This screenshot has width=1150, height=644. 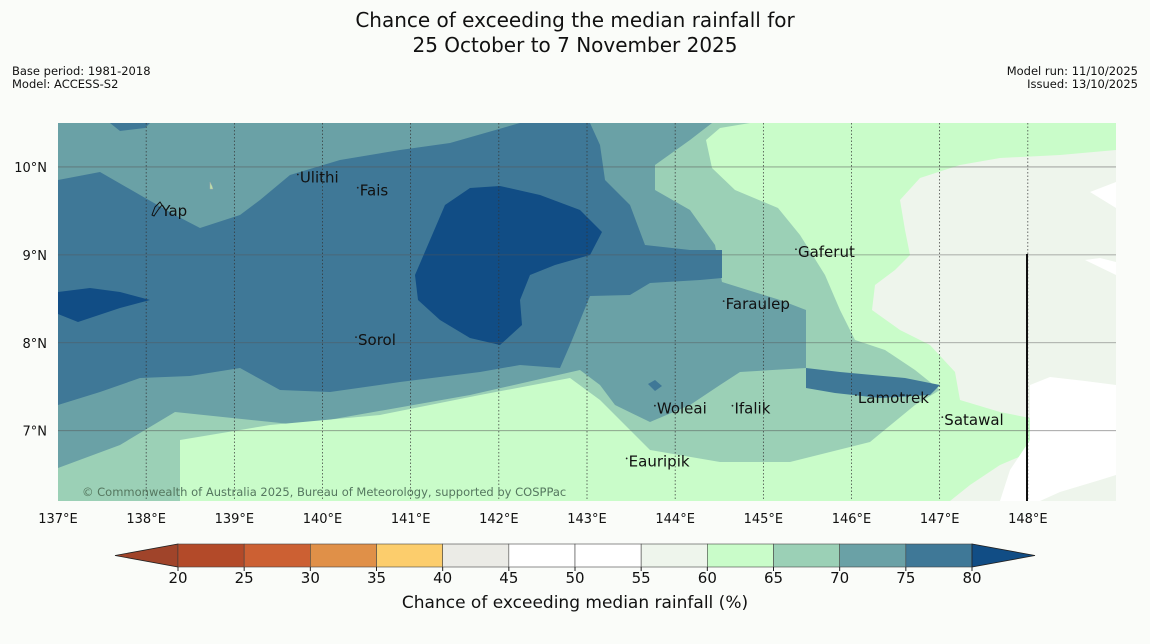 I want to click on lon-tick-label: 138°E, so click(x=146, y=519).